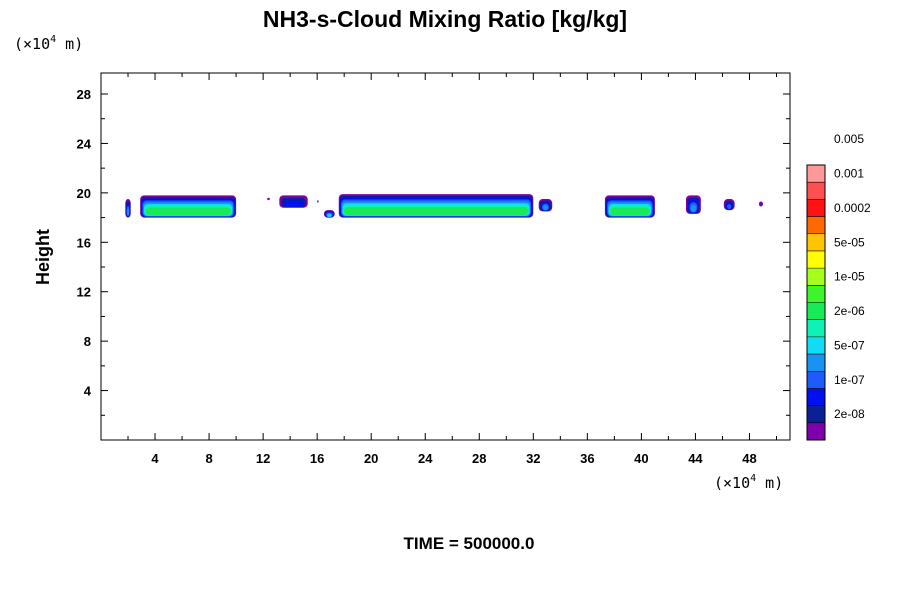  What do you see at coordinates (533, 458) in the screenshot?
I see `x-tick-label: 32` at bounding box center [533, 458].